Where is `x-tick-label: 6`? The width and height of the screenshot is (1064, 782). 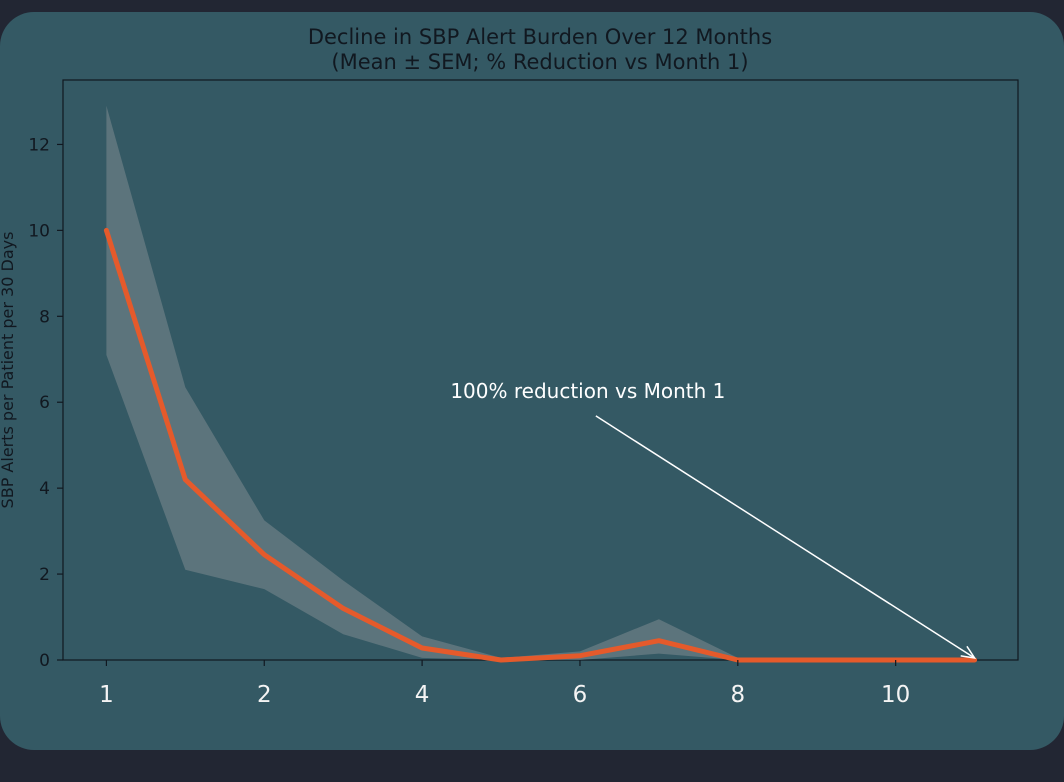 x-tick-label: 6 is located at coordinates (580, 695).